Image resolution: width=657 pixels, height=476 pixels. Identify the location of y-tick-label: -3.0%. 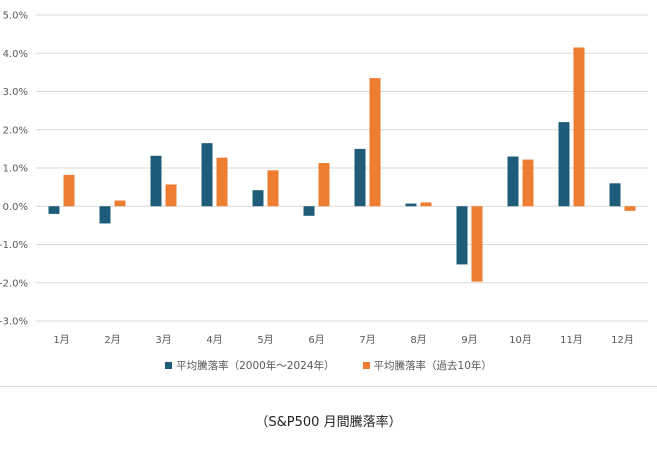
(14, 322).